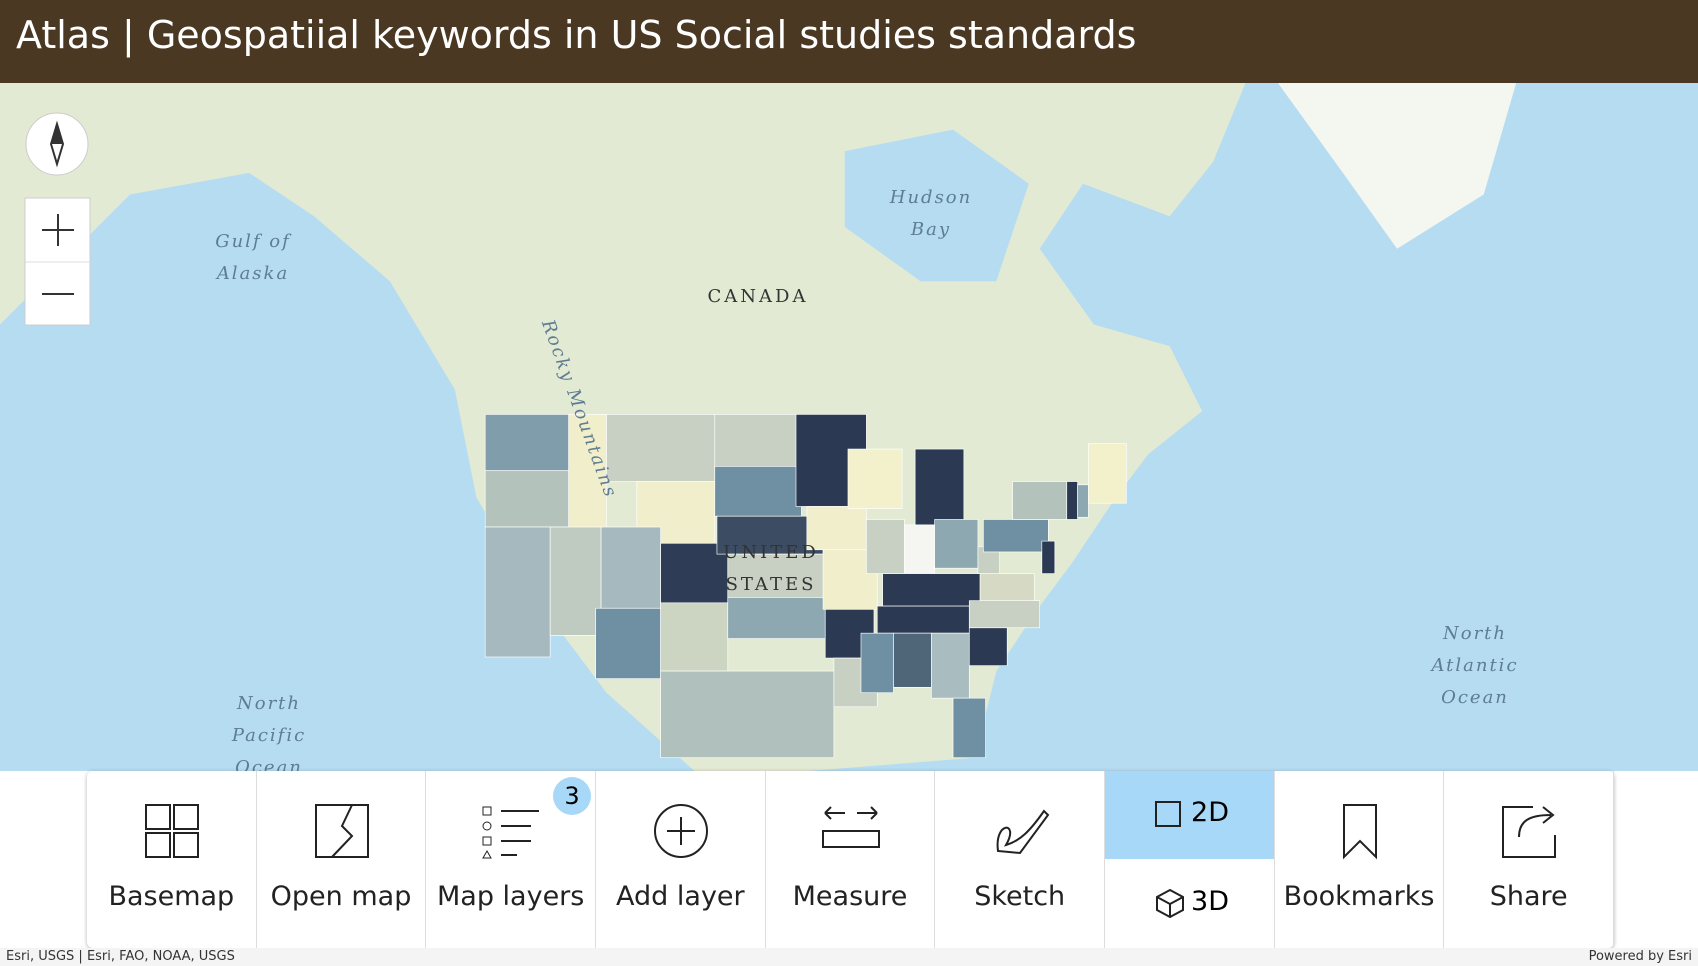  What do you see at coordinates (1189, 904) in the screenshot?
I see `toggle-3d: 3D` at bounding box center [1189, 904].